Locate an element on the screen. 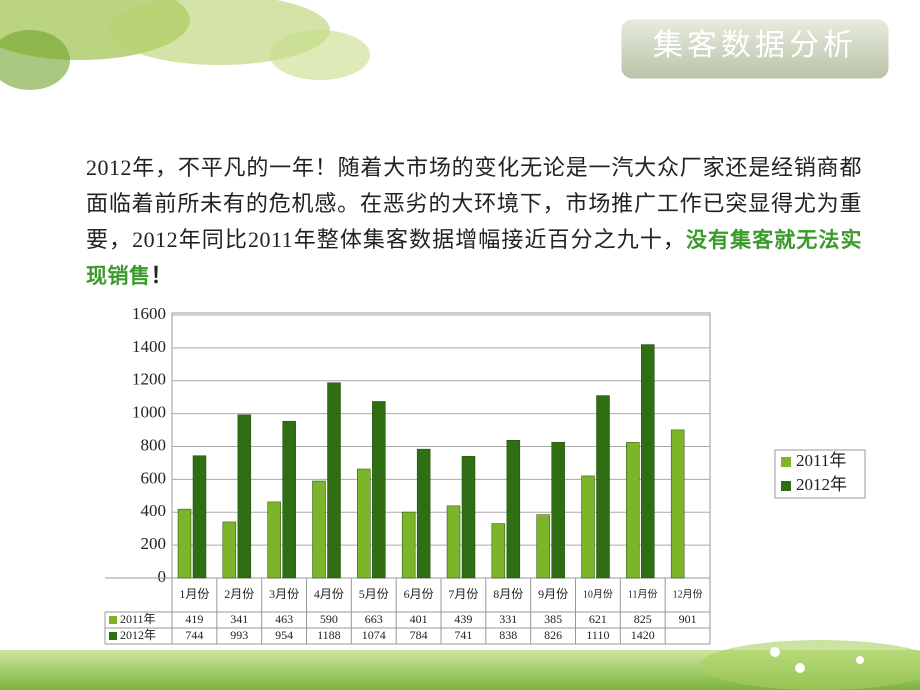 The width and height of the screenshot is (920, 690). highlight-text: 没有集客就无法实现销售 is located at coordinates (474, 258).